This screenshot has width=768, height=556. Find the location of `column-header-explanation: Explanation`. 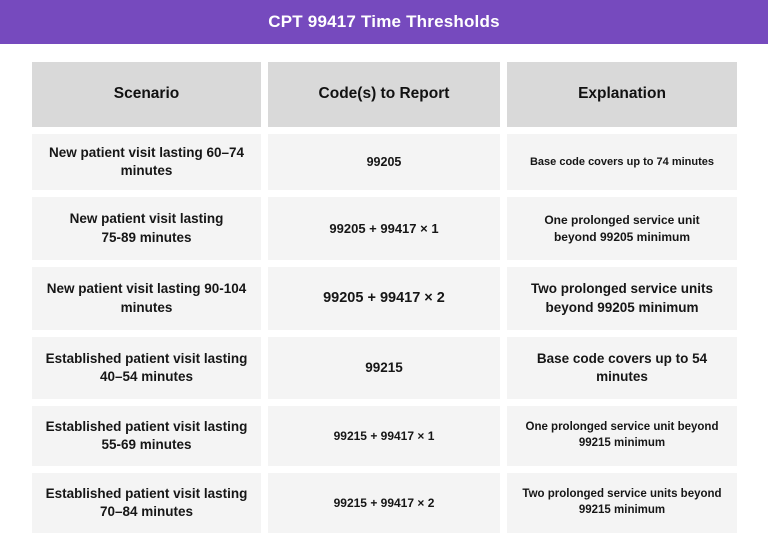

column-header-explanation: Explanation is located at coordinates (622, 94).